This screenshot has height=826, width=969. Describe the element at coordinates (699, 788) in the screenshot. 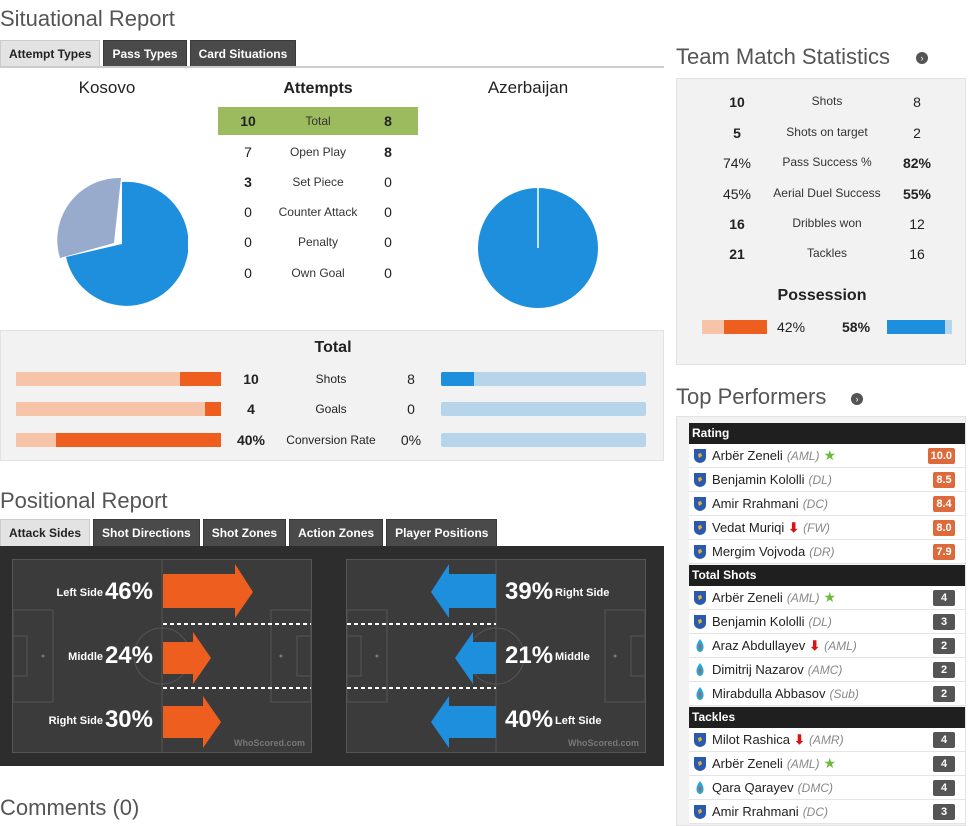

I see `azerbaijan-crest-icon` at that location.